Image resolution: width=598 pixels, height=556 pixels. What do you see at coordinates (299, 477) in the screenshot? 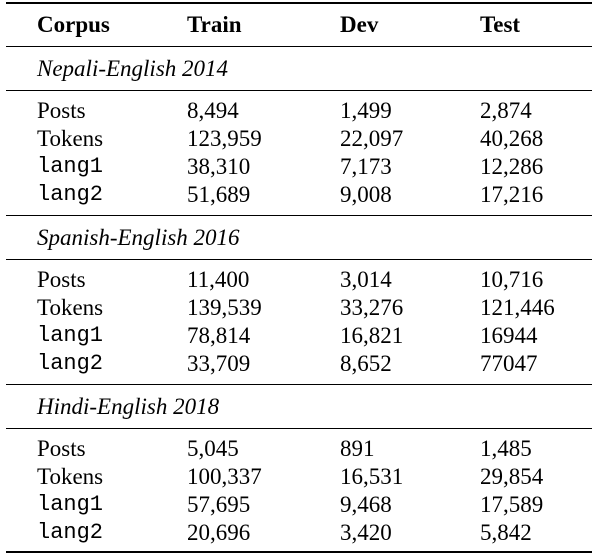
I see `table-row: Tokens 100,337 16,531 29,854` at bounding box center [299, 477].